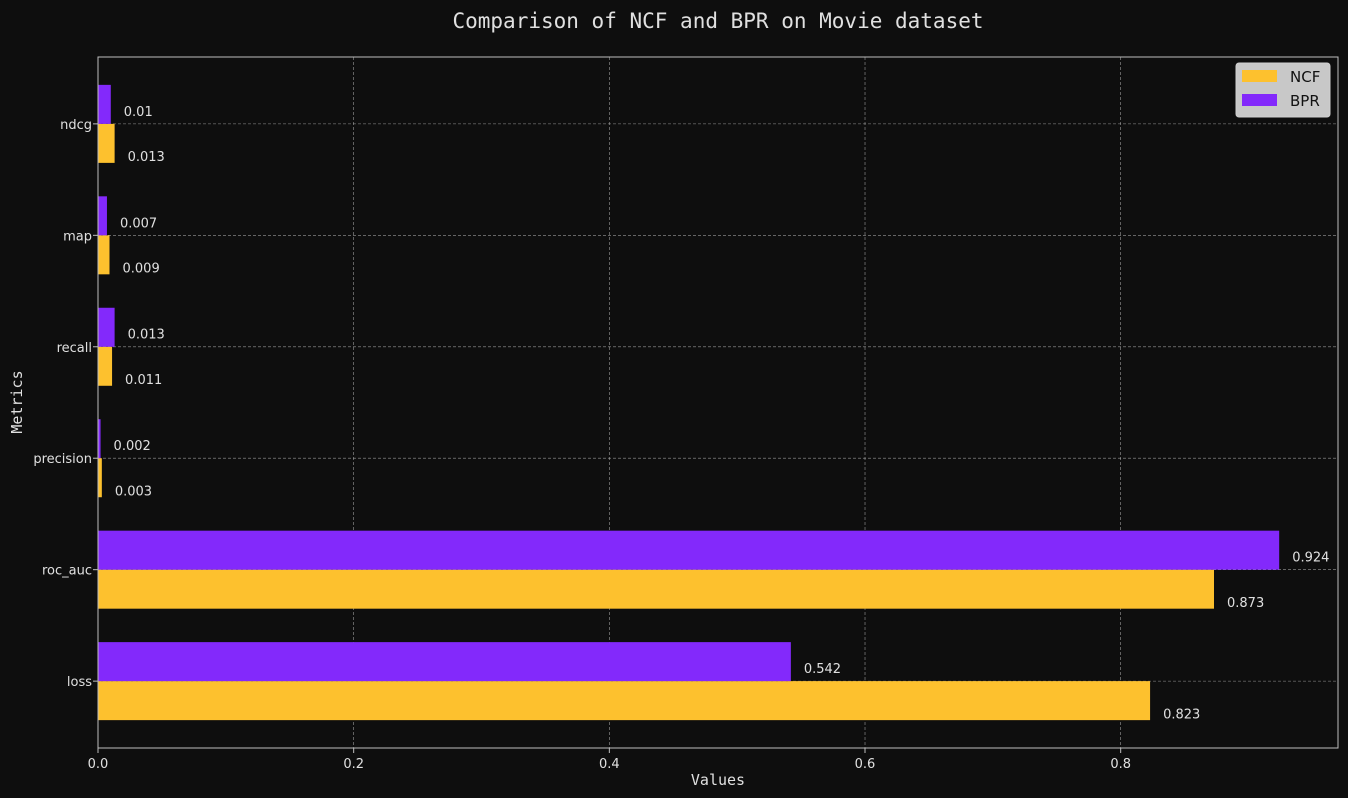  What do you see at coordinates (76, 125) in the screenshot?
I see `y-tick-label: ndcg` at bounding box center [76, 125].